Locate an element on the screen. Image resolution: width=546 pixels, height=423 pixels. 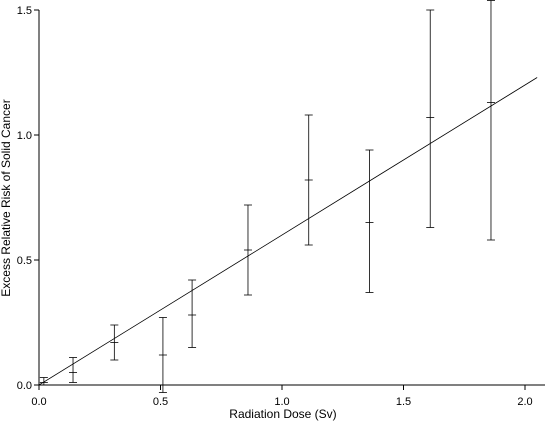
x-axis-label: Radiation Dose (Sv) is located at coordinates (282, 414).